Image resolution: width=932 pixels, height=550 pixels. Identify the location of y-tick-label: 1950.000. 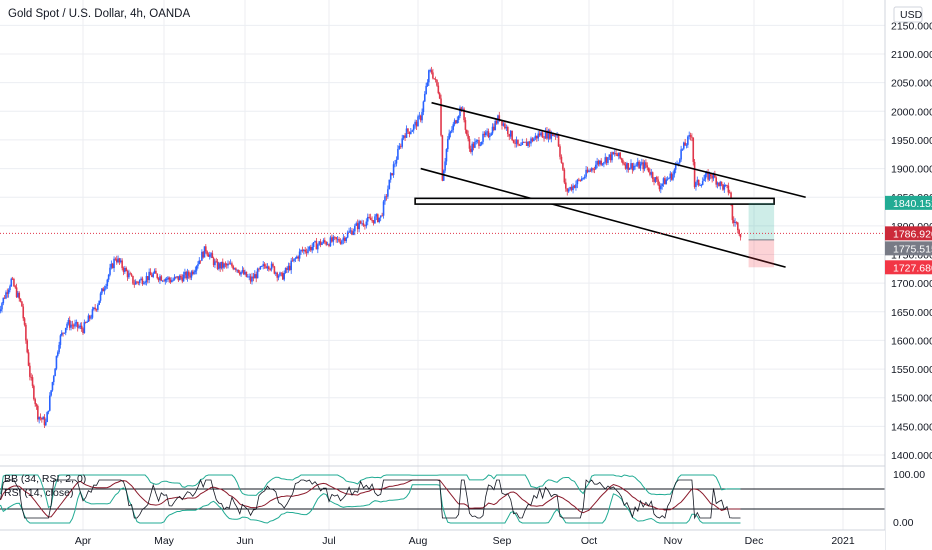
(911, 141).